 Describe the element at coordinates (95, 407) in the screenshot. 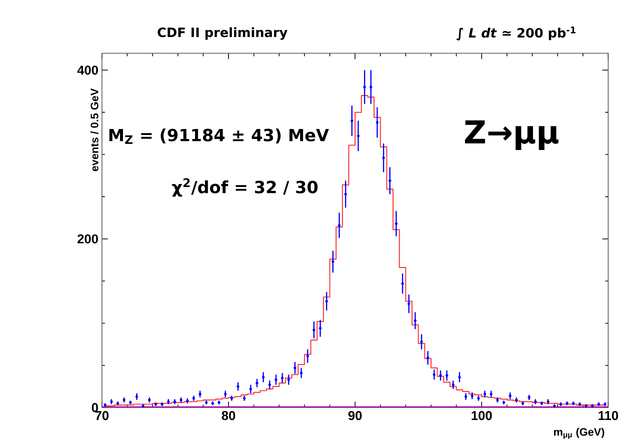

I see `y-tick-label: 0` at that location.